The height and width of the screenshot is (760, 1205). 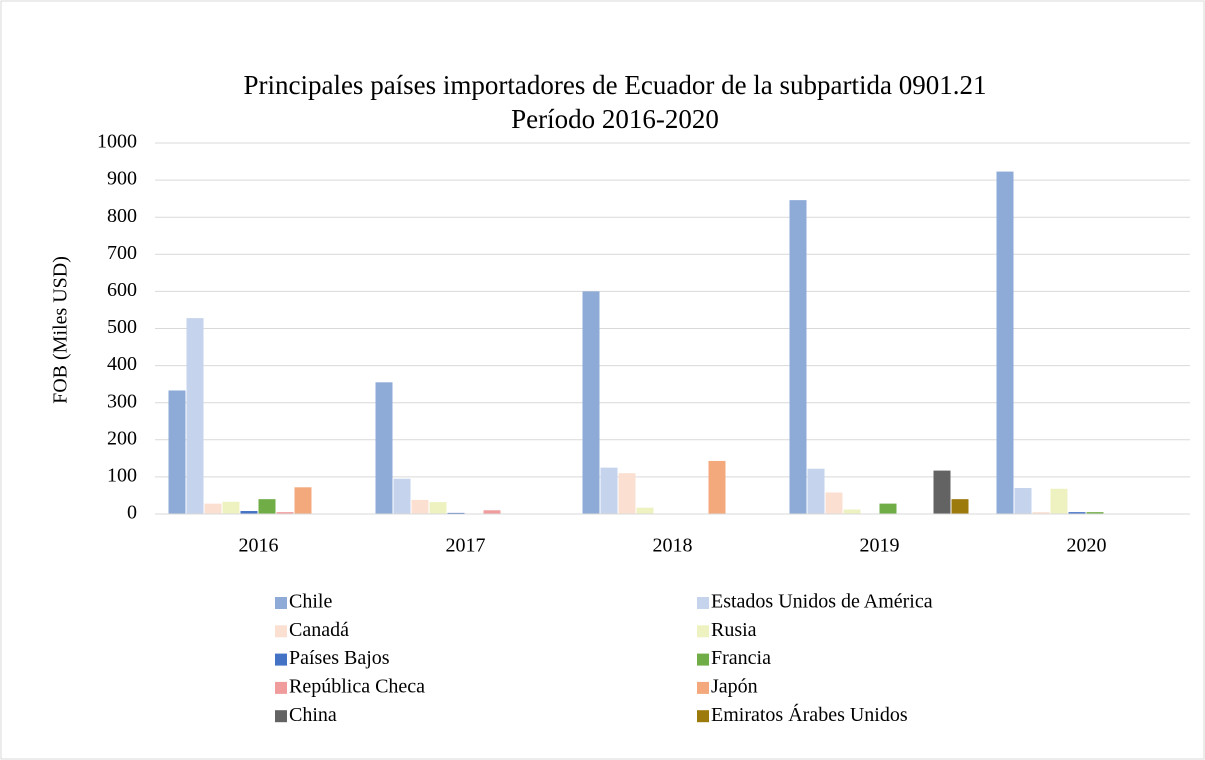 I want to click on y-tick-label: 0, so click(x=132, y=513).